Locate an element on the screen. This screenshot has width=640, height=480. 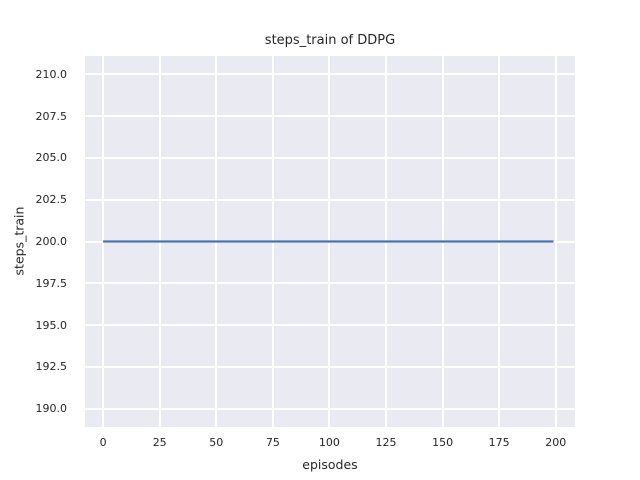
y-tick-label: 200.0 is located at coordinates (51, 241).